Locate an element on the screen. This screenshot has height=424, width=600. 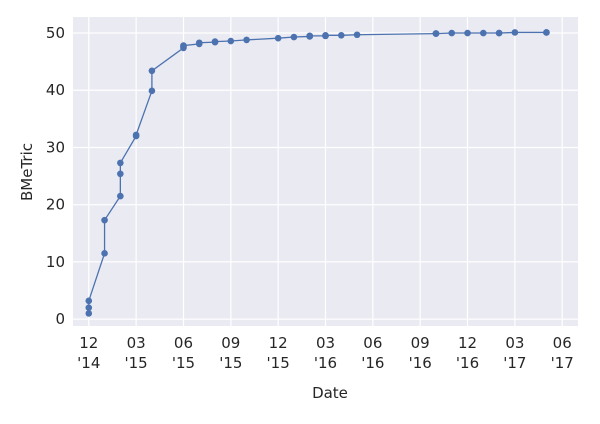
x-tick-label: 06'16 is located at coordinates (372, 353).